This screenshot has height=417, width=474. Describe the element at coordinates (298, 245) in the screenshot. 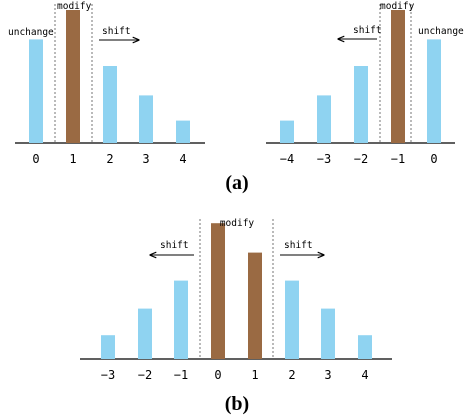

I see `shift-right-label: shift` at that location.